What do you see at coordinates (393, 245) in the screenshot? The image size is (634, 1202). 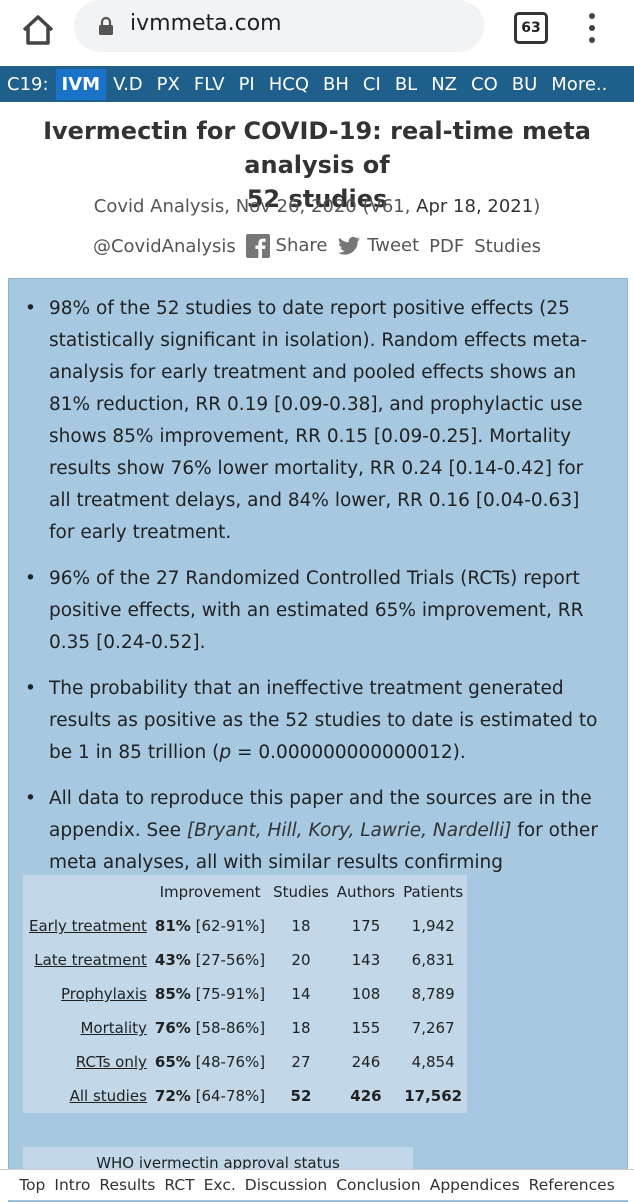 I see `tweet-label: Tweet` at bounding box center [393, 245].